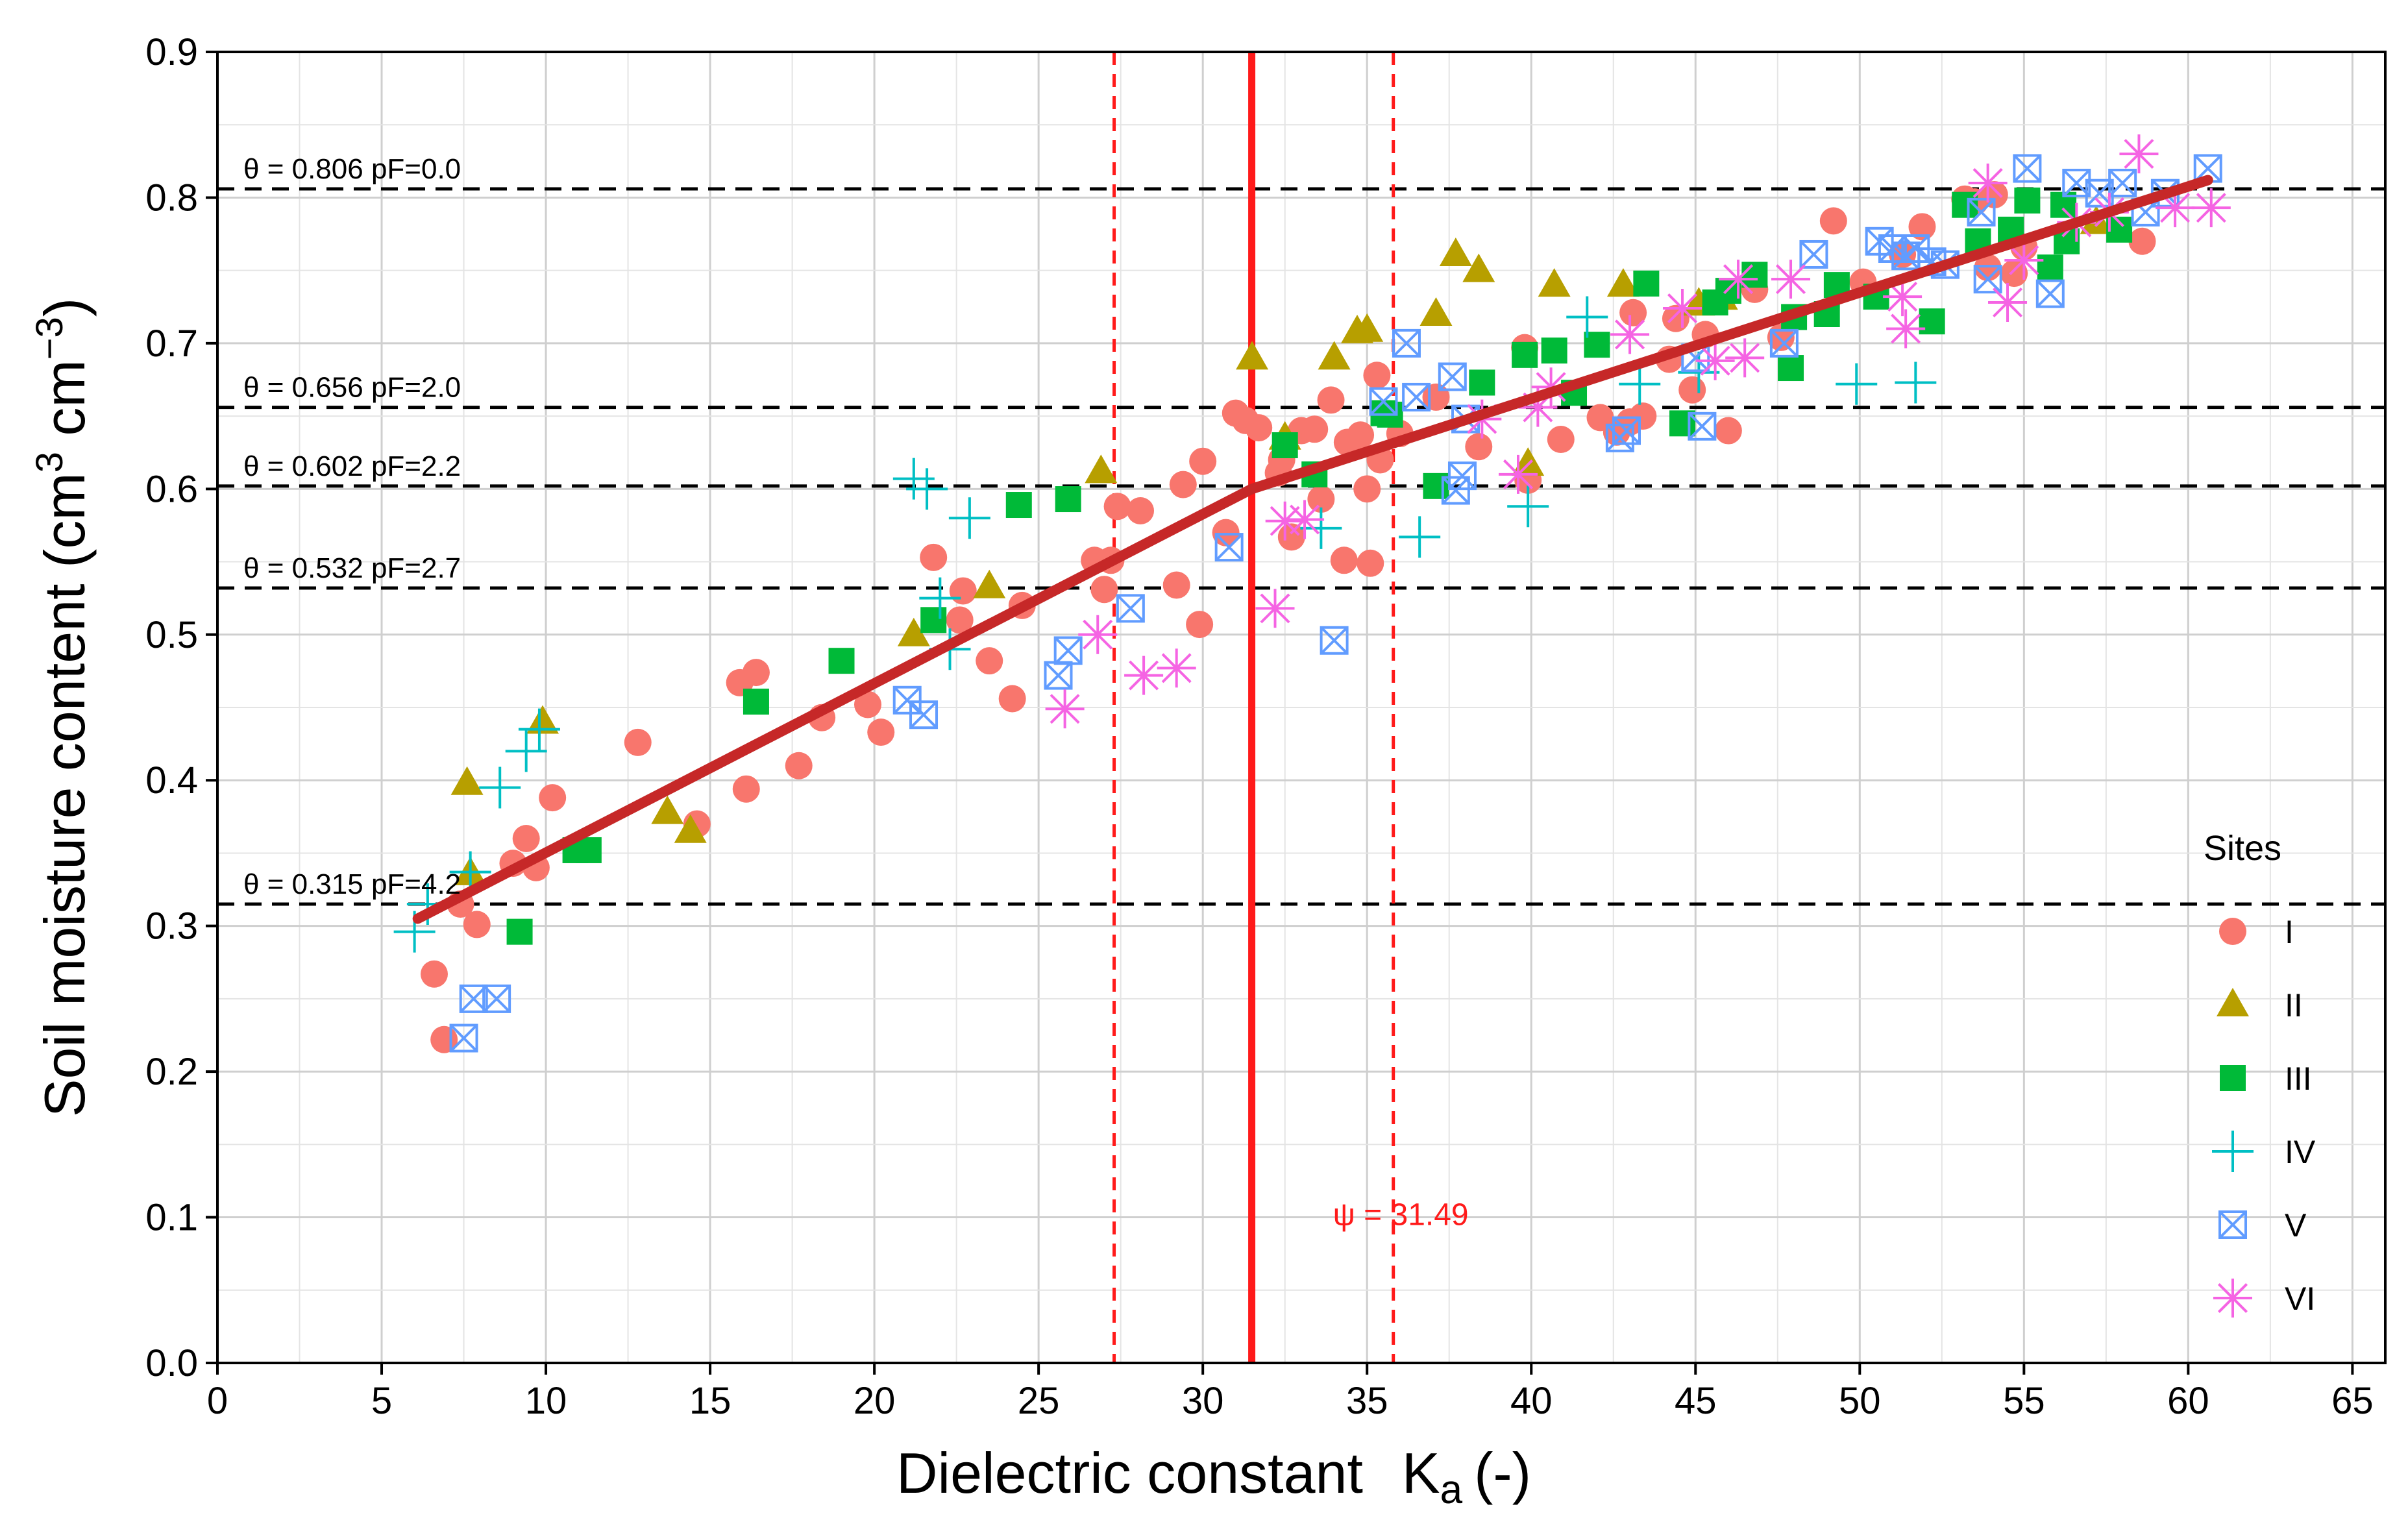 The image size is (2408, 1533). Describe the element at coordinates (710, 1401) in the screenshot. I see `x-tick-label: 15` at that location.